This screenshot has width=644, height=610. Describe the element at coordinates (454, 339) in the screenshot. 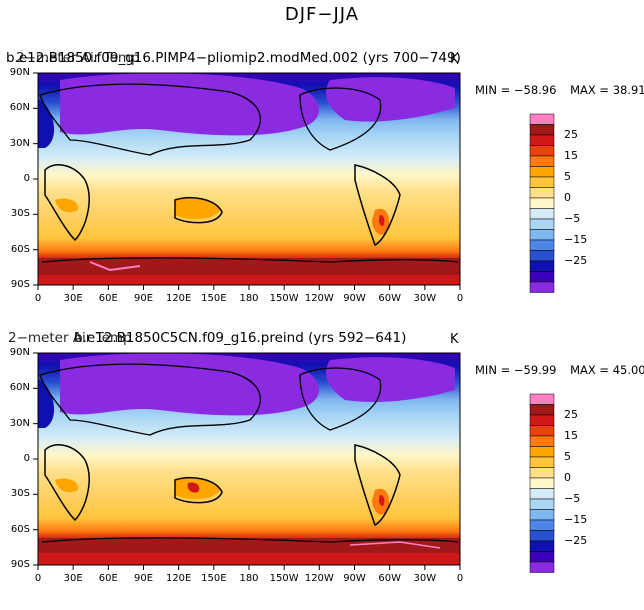

I see `panel-2-units: K` at that location.